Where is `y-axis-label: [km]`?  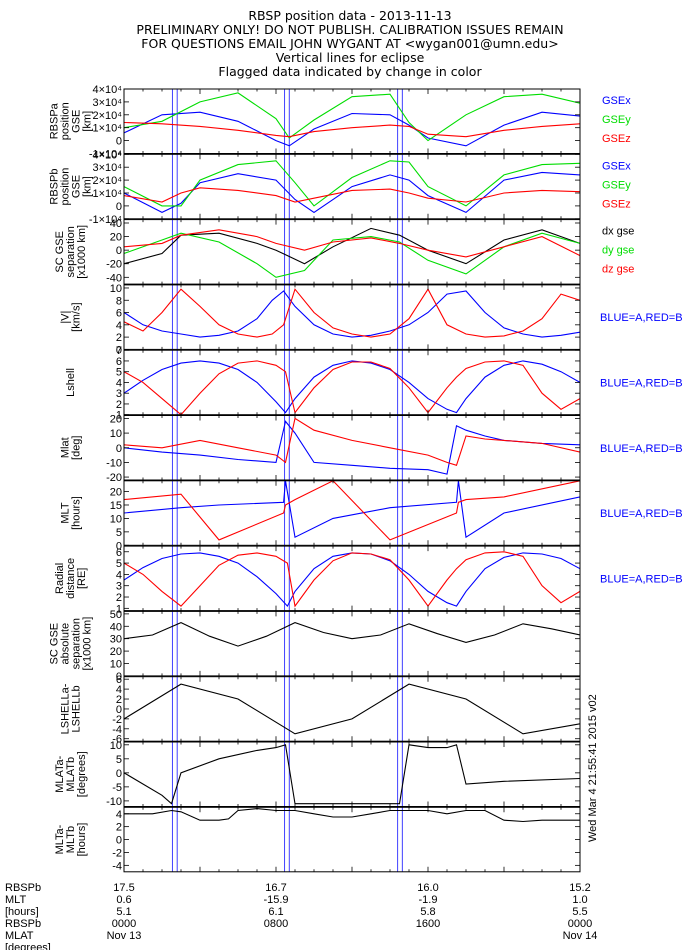
y-axis-label: [km] is located at coordinates (88, 186).